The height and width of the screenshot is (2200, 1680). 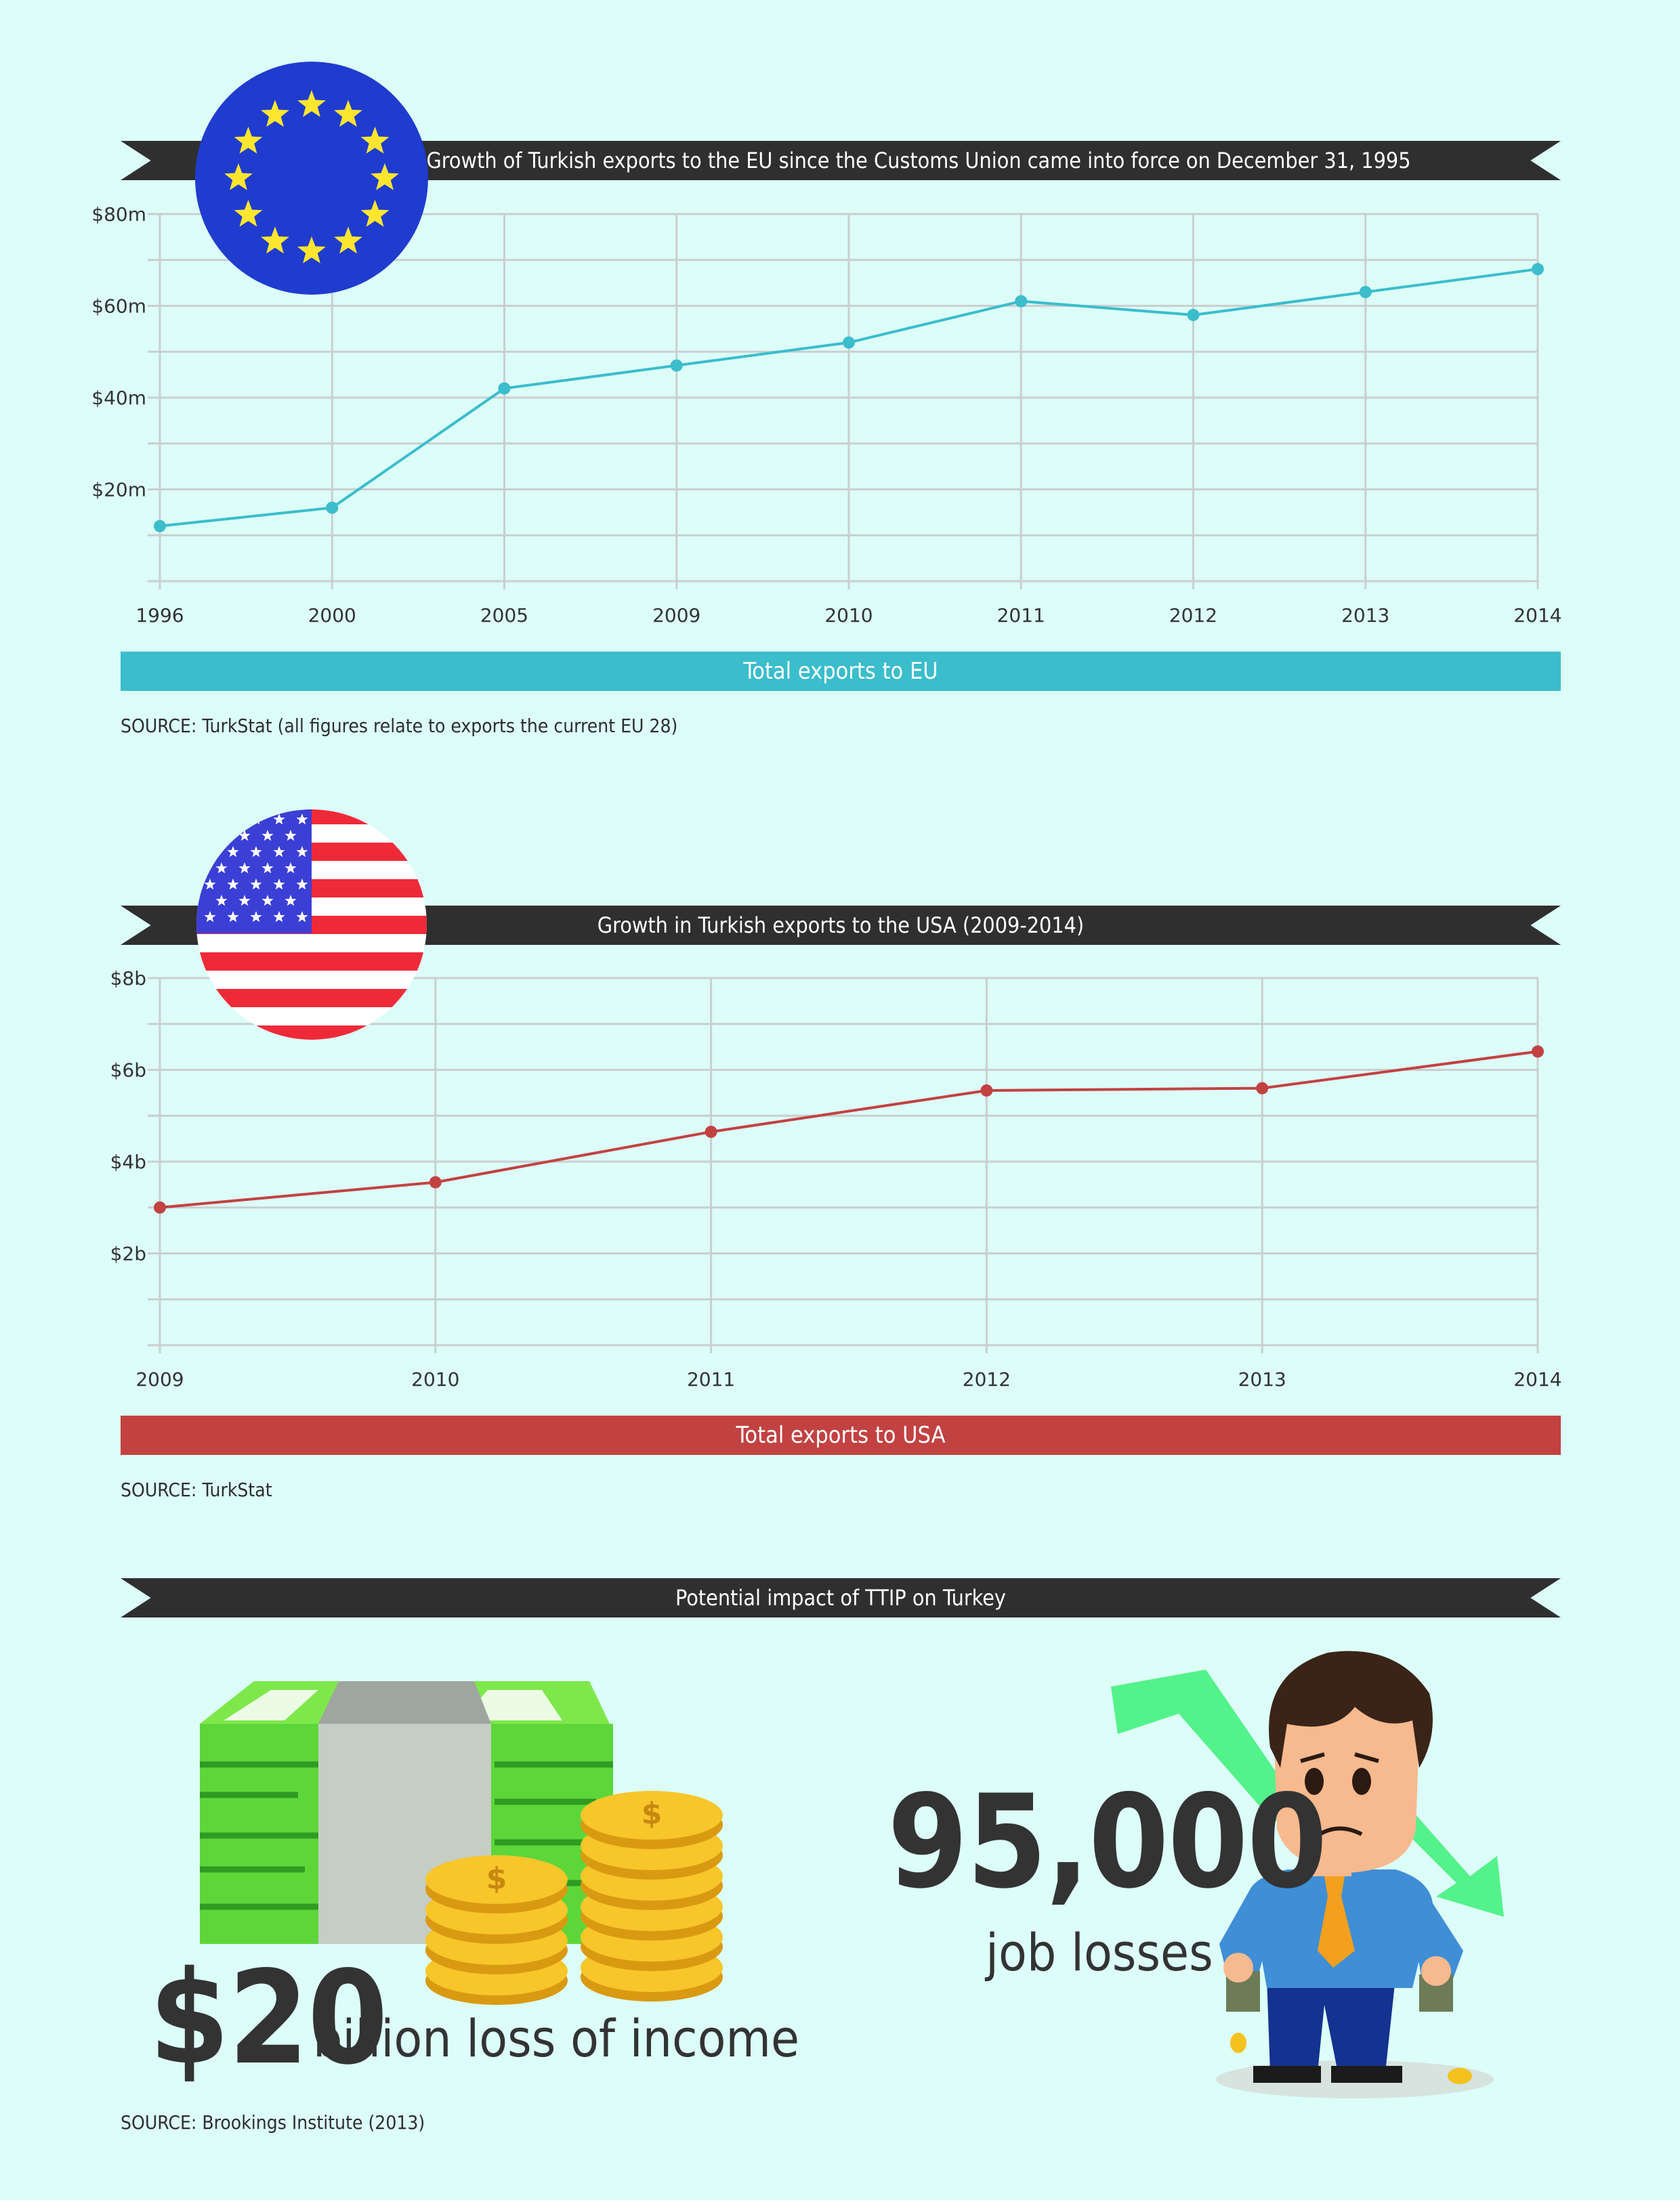 I want to click on eu-y-tick-label: $40m, so click(x=118, y=398).